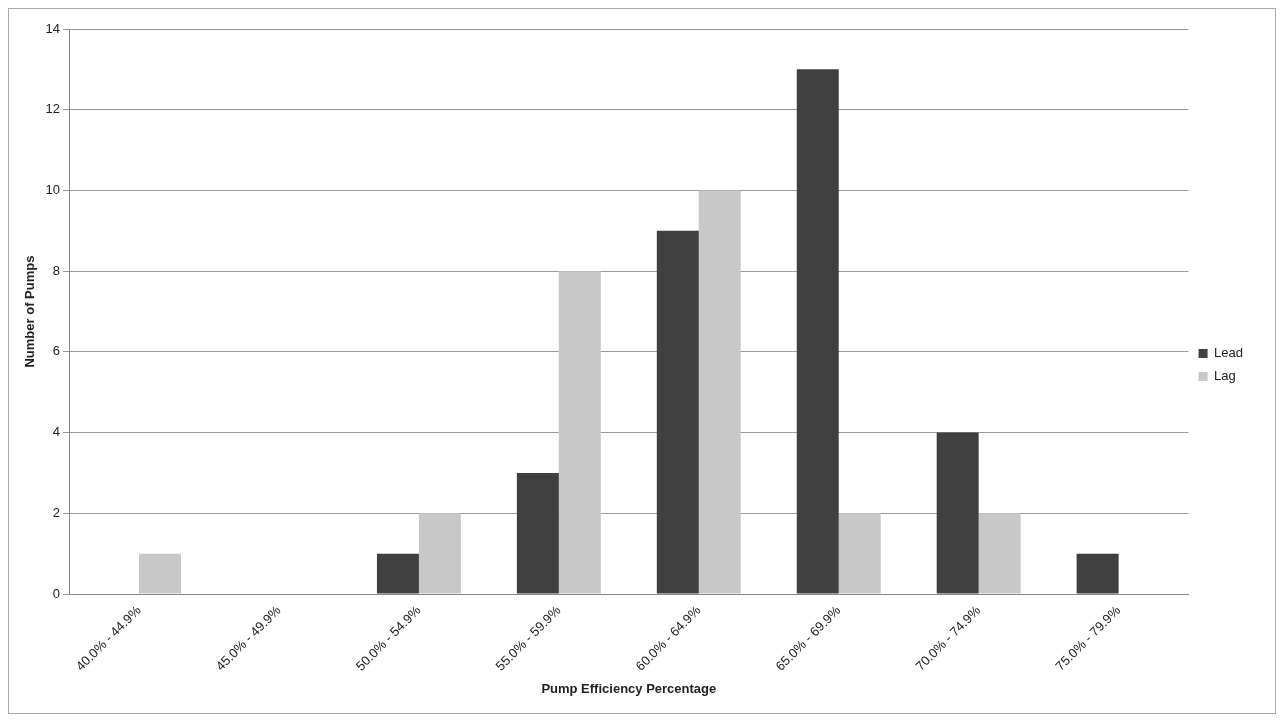 The image size is (1286, 724). Describe the element at coordinates (56, 593) in the screenshot. I see `y-tick-label: 0` at that location.